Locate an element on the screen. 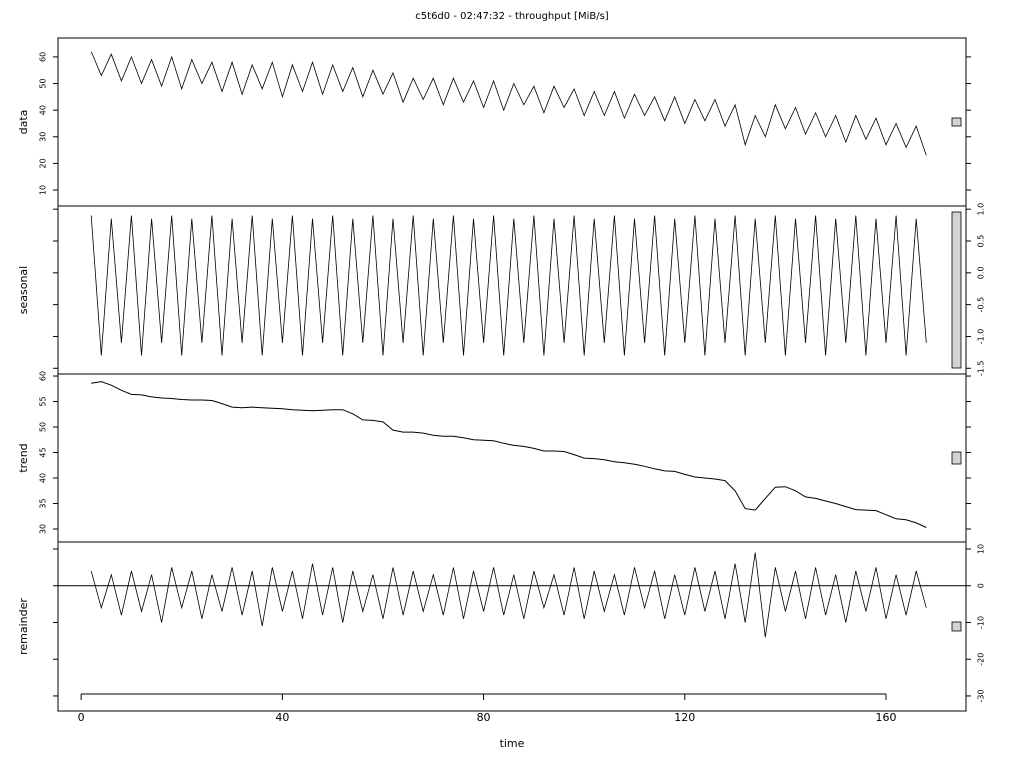 The height and width of the screenshot is (768, 1024). y-axis-label: seasonal is located at coordinates (23, 290).